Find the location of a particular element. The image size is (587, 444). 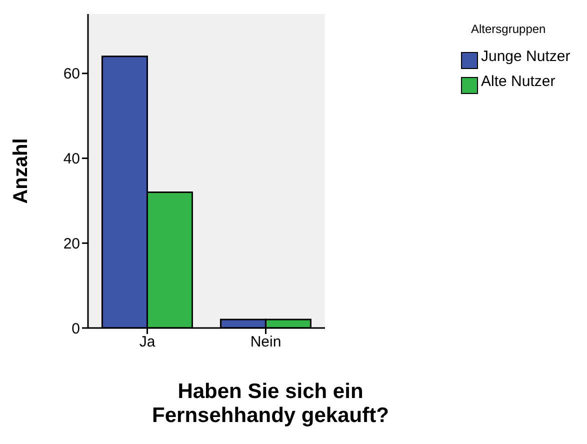

legend-label: Junge Nutzer is located at coordinates (526, 57).